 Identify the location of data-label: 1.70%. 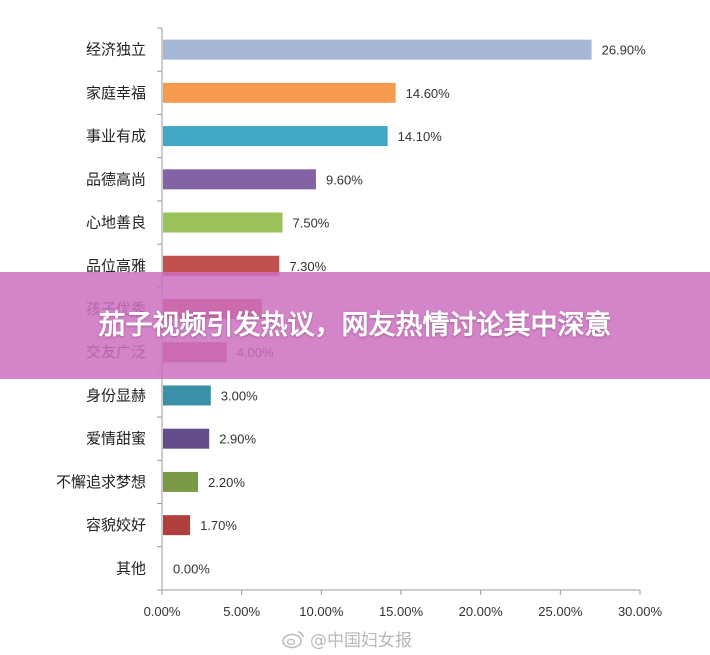
(218, 525).